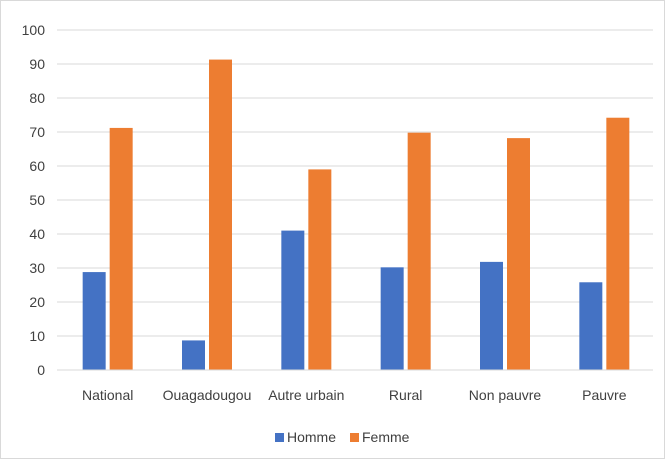  I want to click on bar-femme-ouagadougou, so click(220, 214).